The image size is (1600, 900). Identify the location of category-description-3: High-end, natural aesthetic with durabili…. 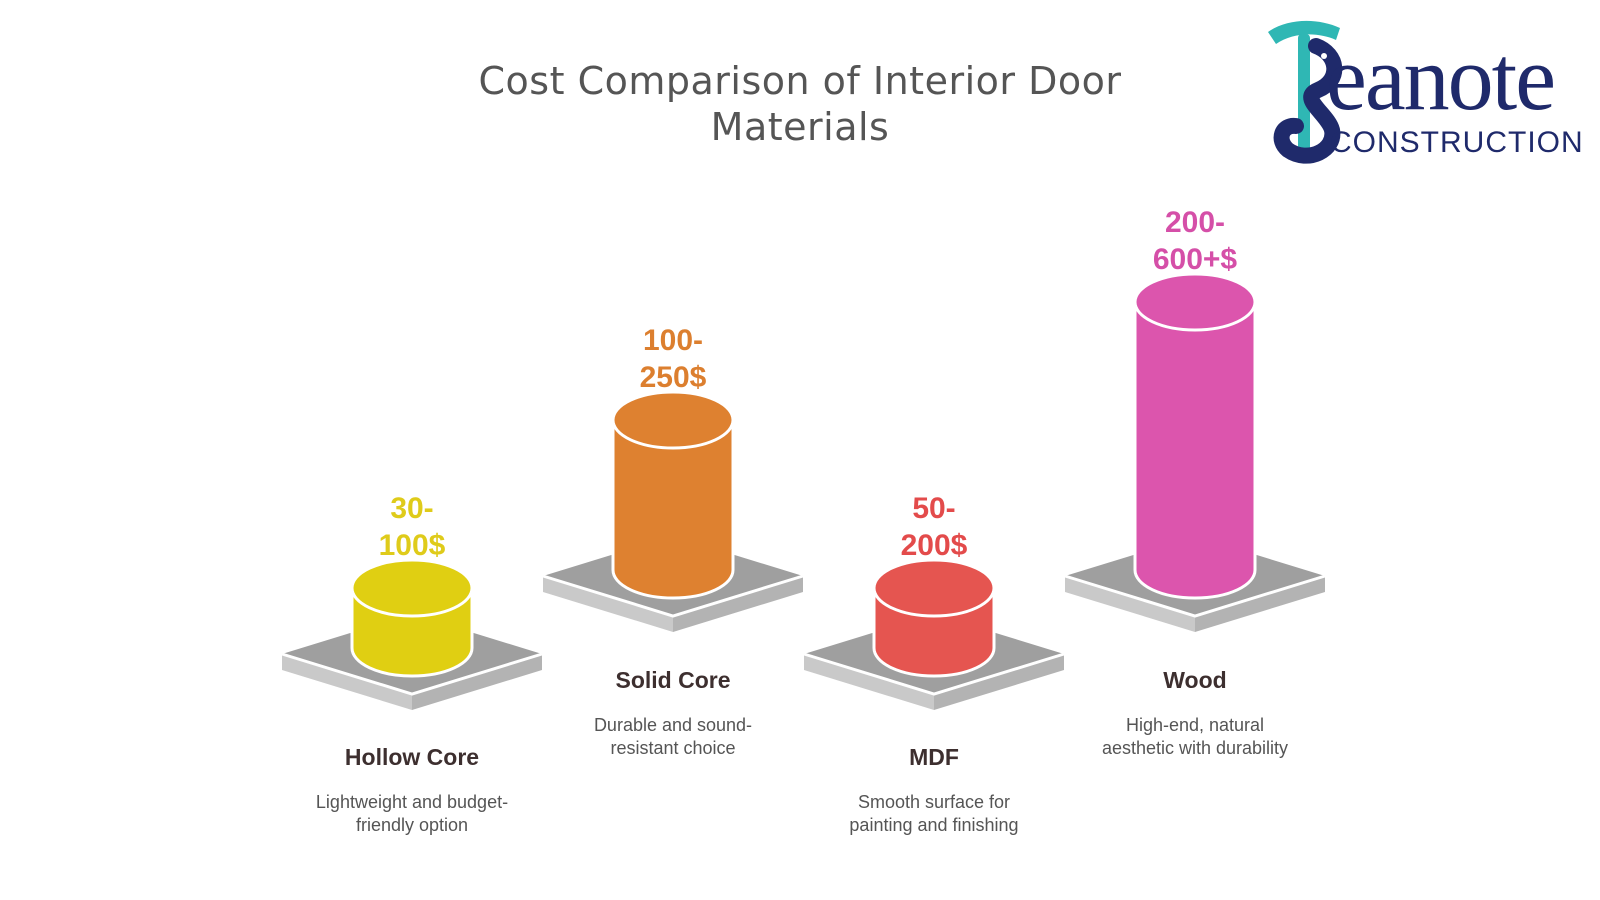
(1195, 736).